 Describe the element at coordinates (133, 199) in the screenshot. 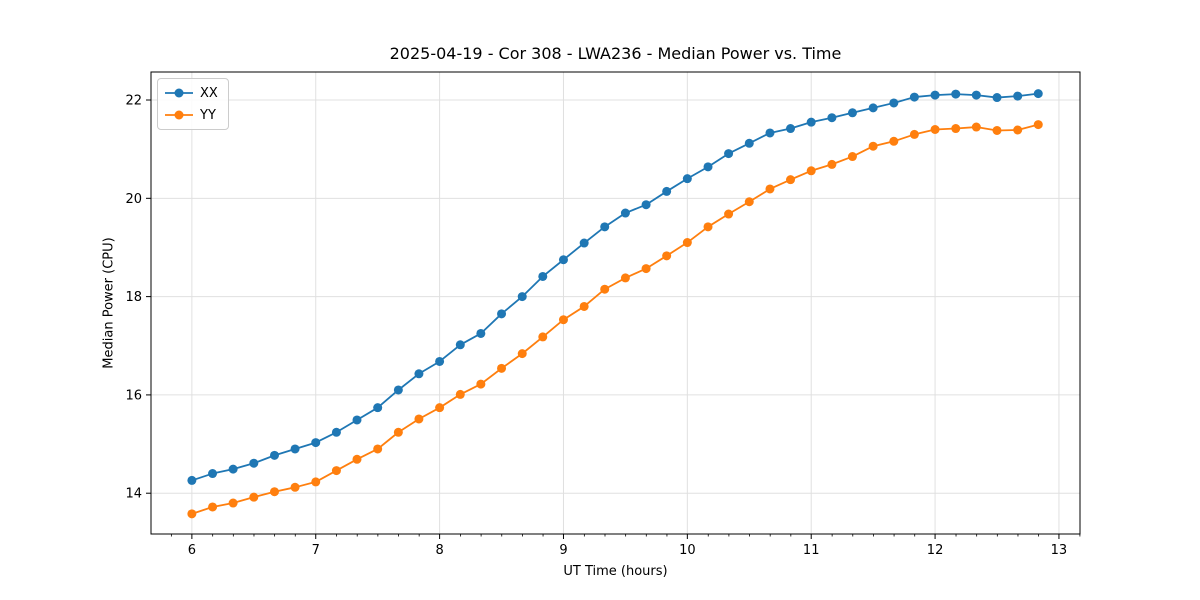

I see `y-tick-label: 20` at that location.